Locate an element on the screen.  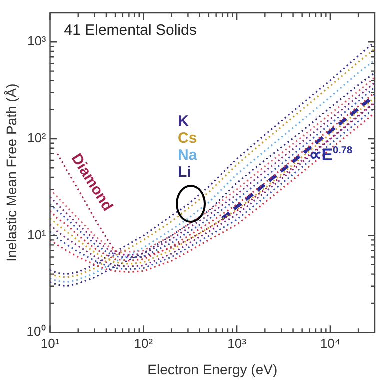
text: Li is located at coordinates (185, 172).